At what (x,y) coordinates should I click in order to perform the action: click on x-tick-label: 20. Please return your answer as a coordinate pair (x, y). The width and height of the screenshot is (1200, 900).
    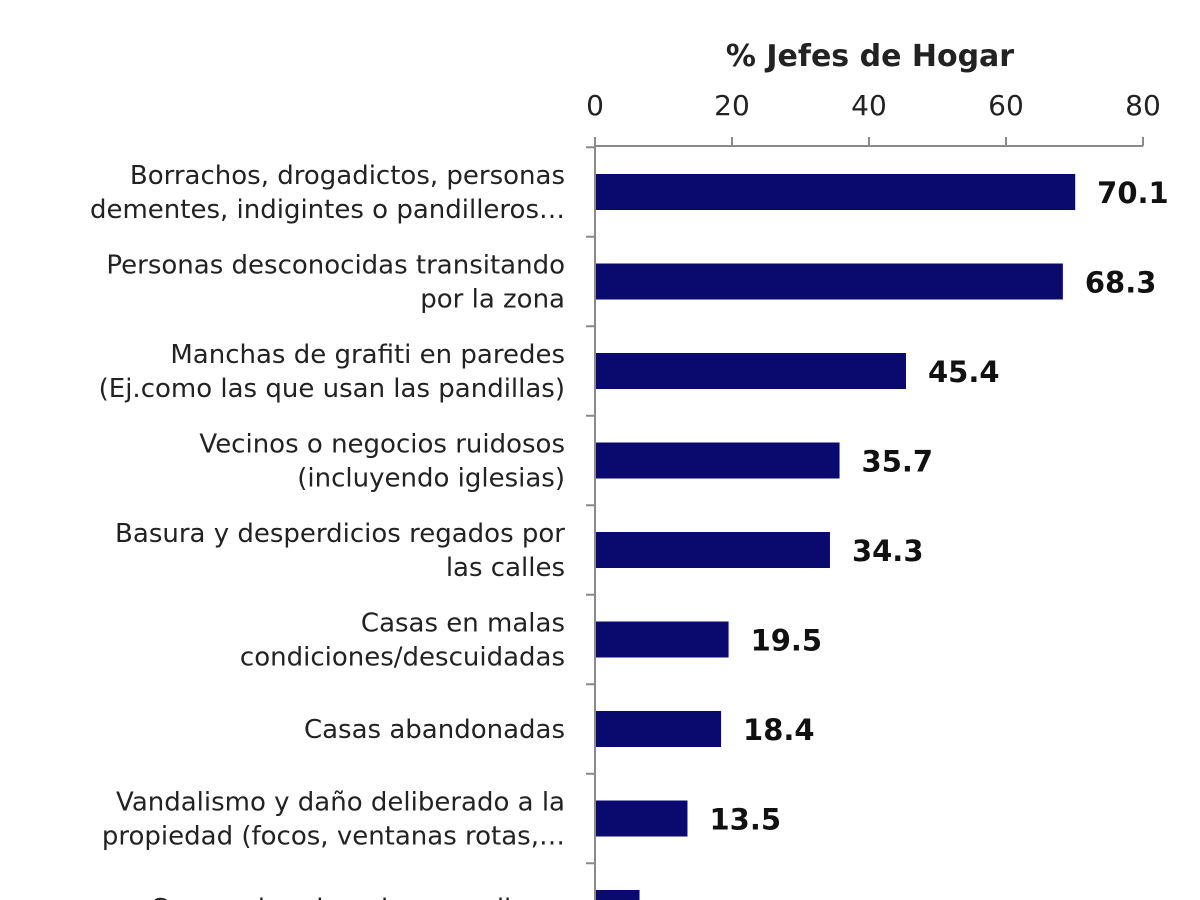
    Looking at the image, I should click on (732, 105).